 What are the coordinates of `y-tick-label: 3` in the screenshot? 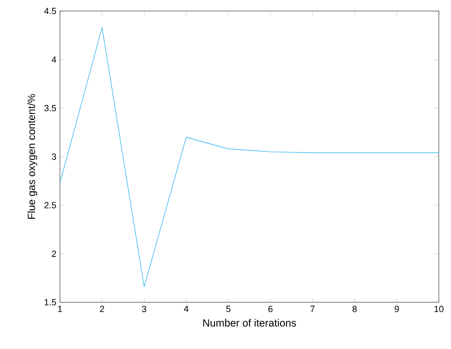 It's located at (54, 156).